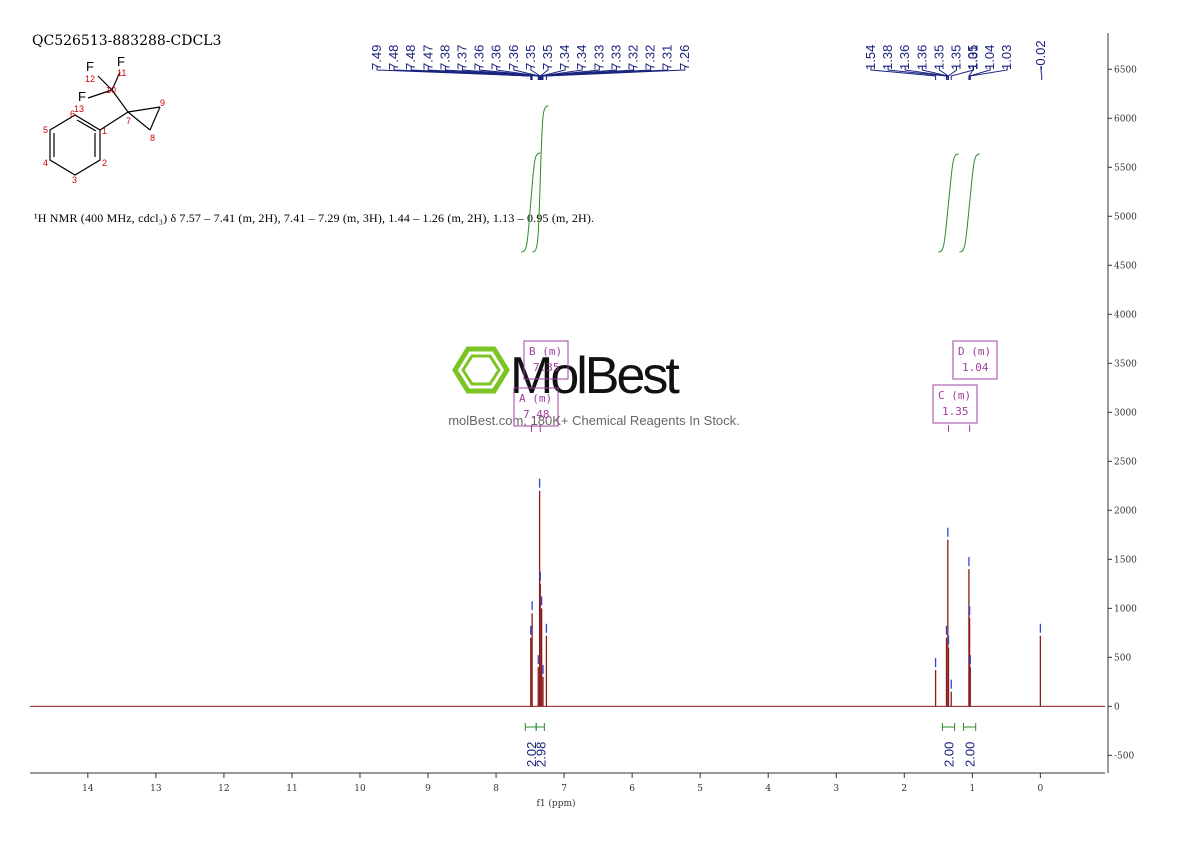 The image size is (1190, 841). Describe the element at coordinates (632, 789) in the screenshot. I see `x-tick-label: 6` at that location.